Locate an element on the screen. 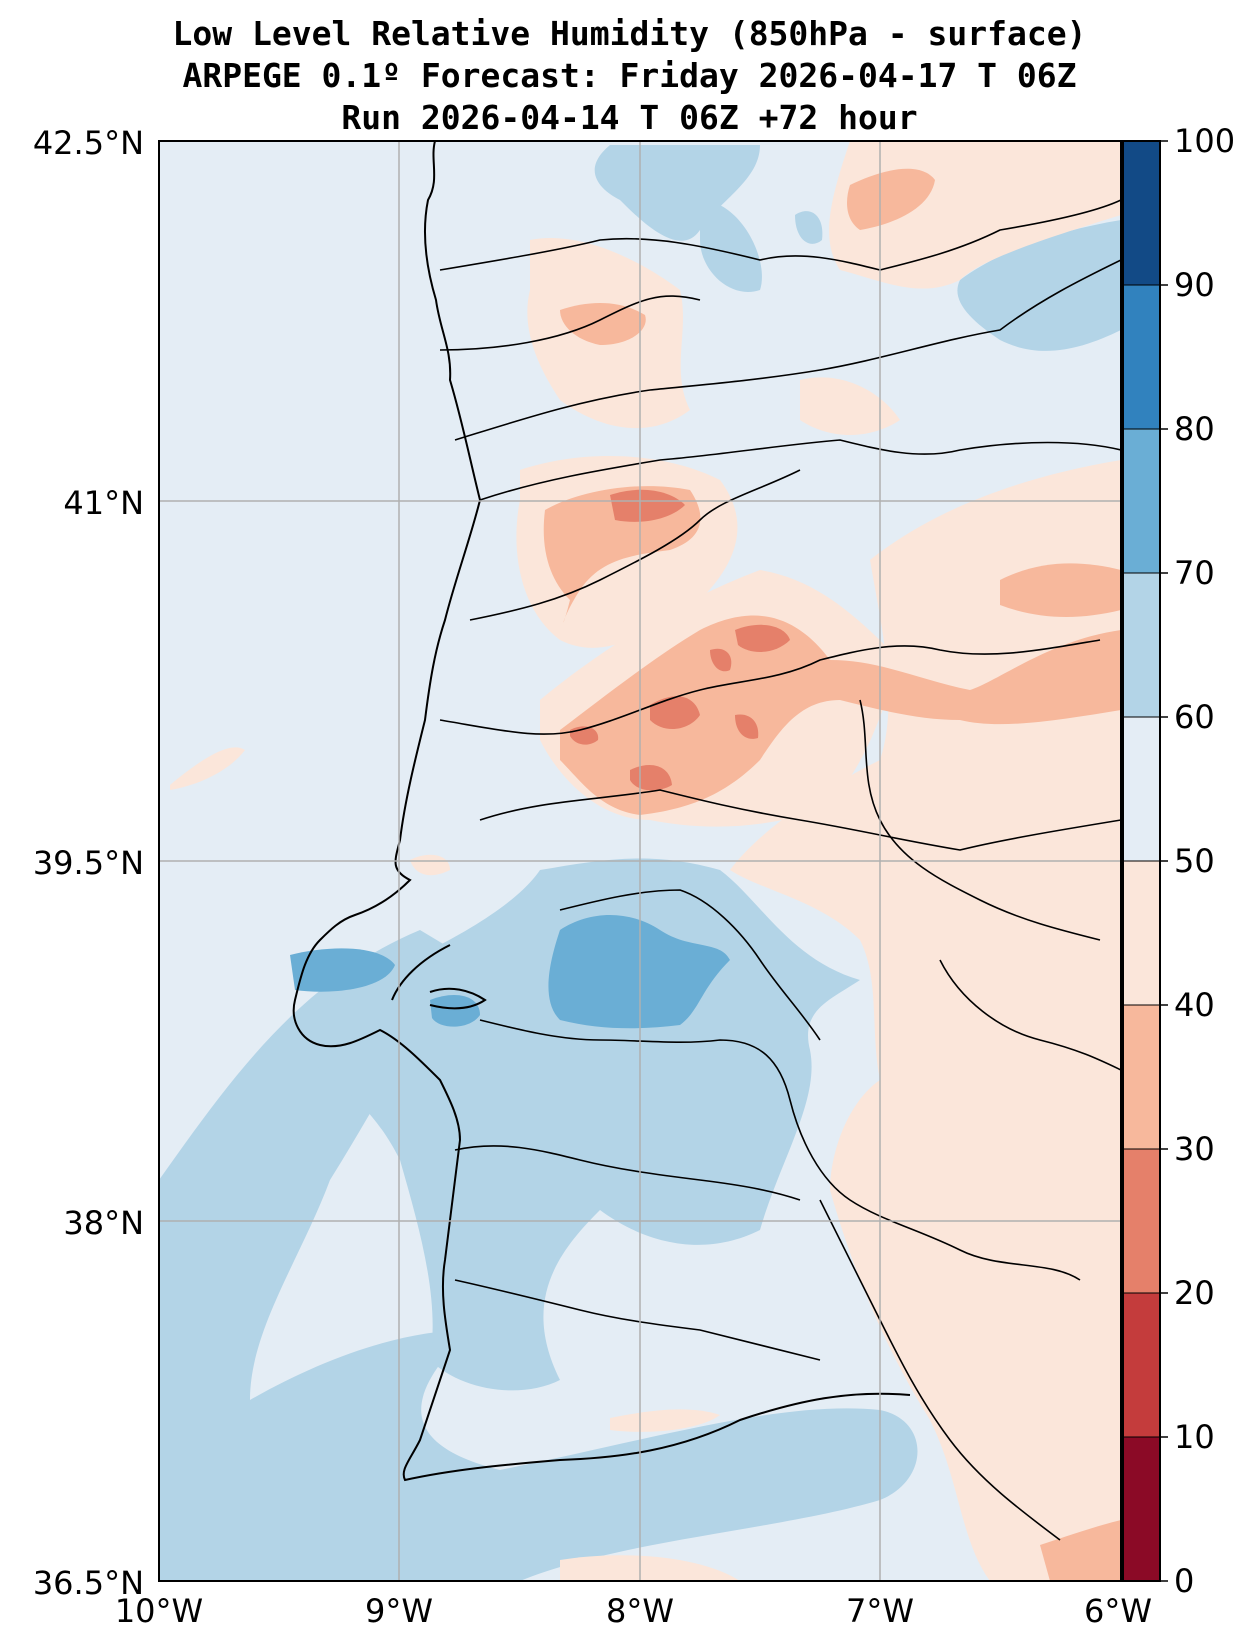  rh-40-50-south is located at coordinates (650, 1568).